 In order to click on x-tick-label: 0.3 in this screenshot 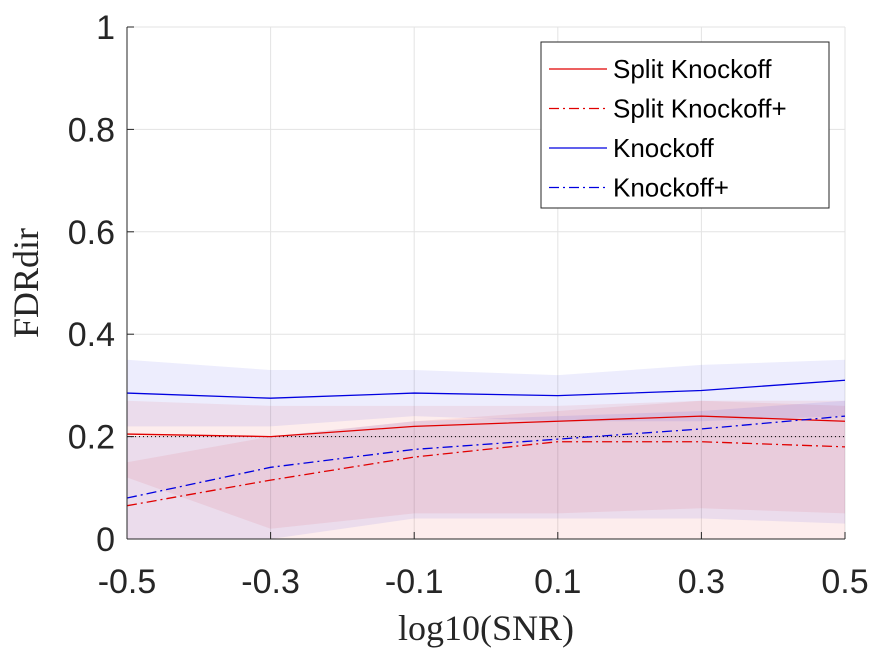, I will do `click(701, 582)`.